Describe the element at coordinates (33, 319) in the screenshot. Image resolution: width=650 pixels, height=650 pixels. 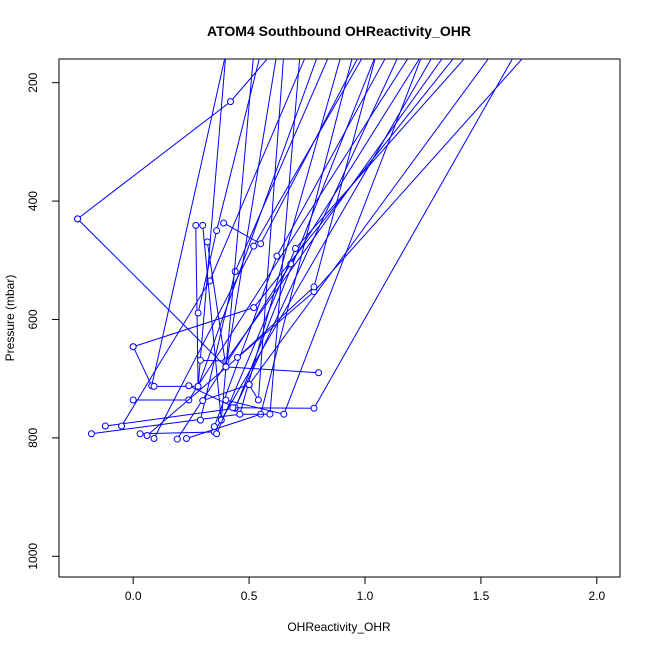
I see `y-tick-label: 600` at that location.